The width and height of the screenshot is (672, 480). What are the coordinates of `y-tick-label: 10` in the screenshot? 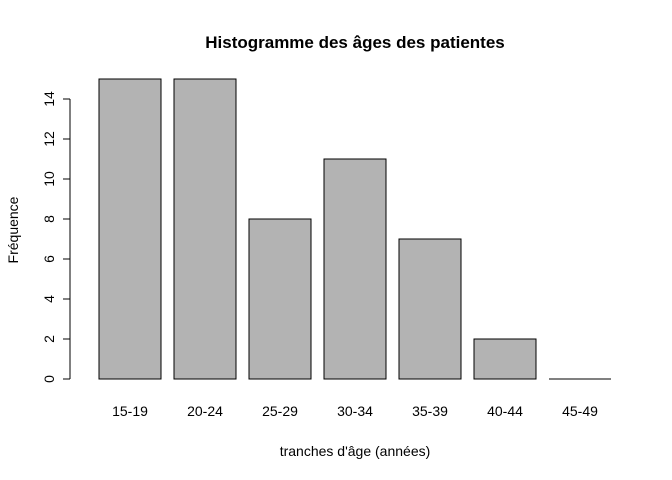 It's located at (49, 179).